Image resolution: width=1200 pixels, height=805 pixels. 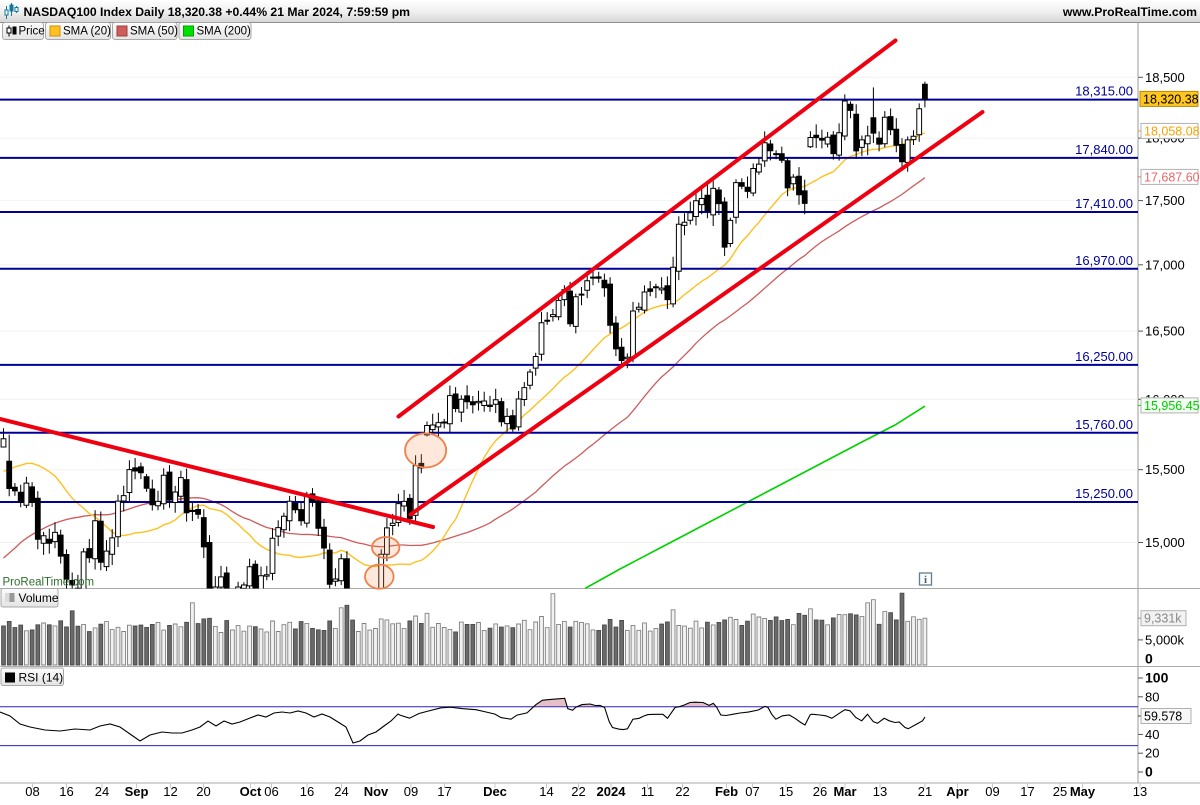 I want to click on svg-text: 26, so click(x=820, y=791).